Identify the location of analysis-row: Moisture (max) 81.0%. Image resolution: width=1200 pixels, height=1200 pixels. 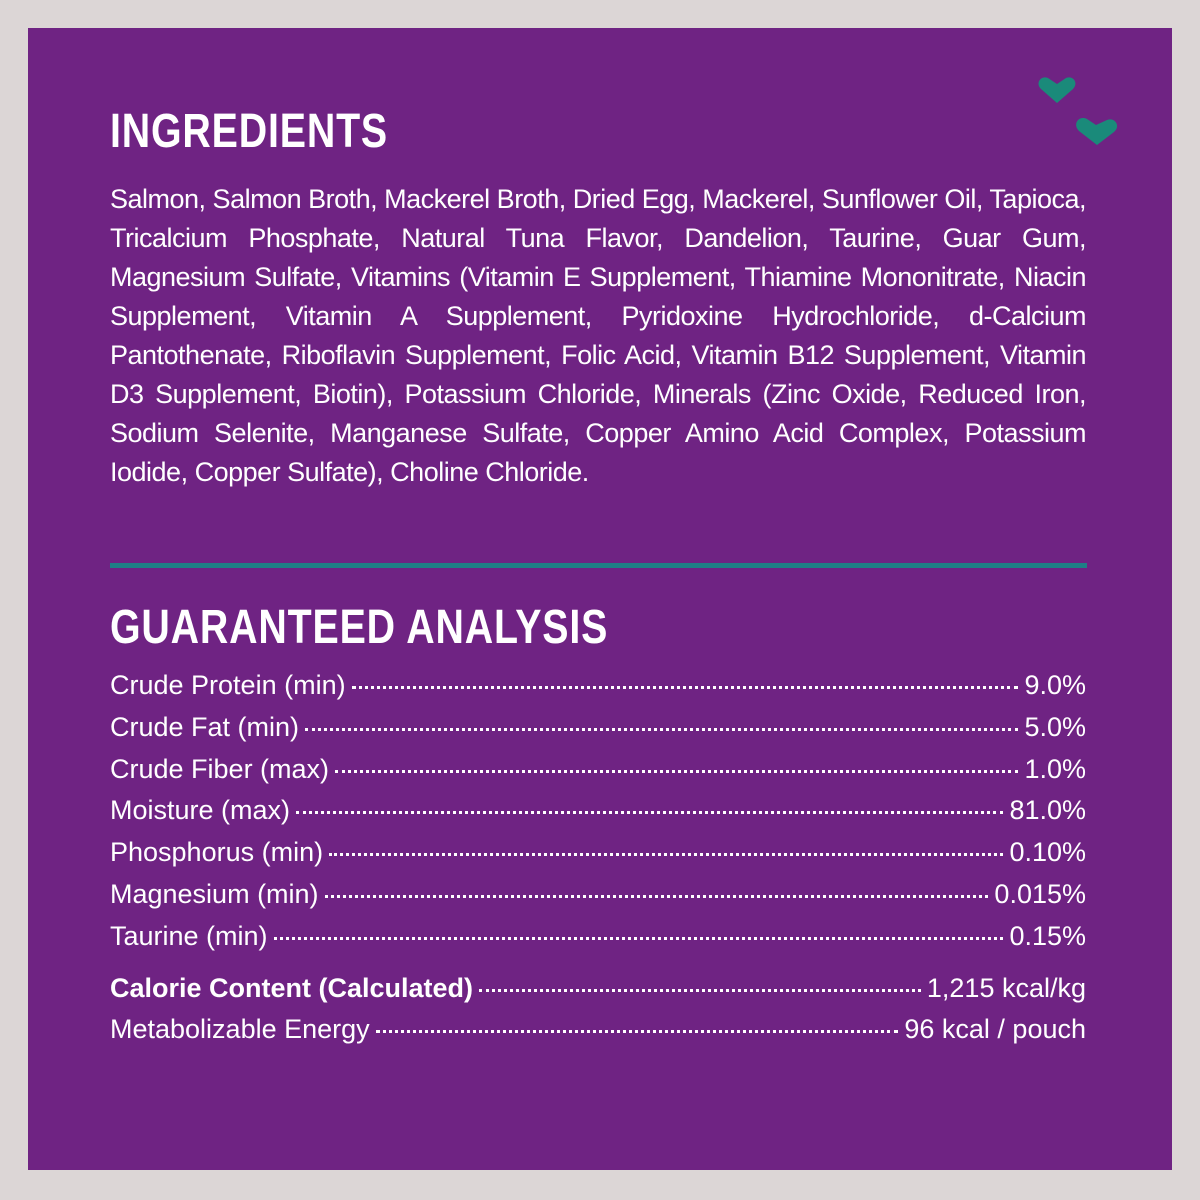
(598, 816).